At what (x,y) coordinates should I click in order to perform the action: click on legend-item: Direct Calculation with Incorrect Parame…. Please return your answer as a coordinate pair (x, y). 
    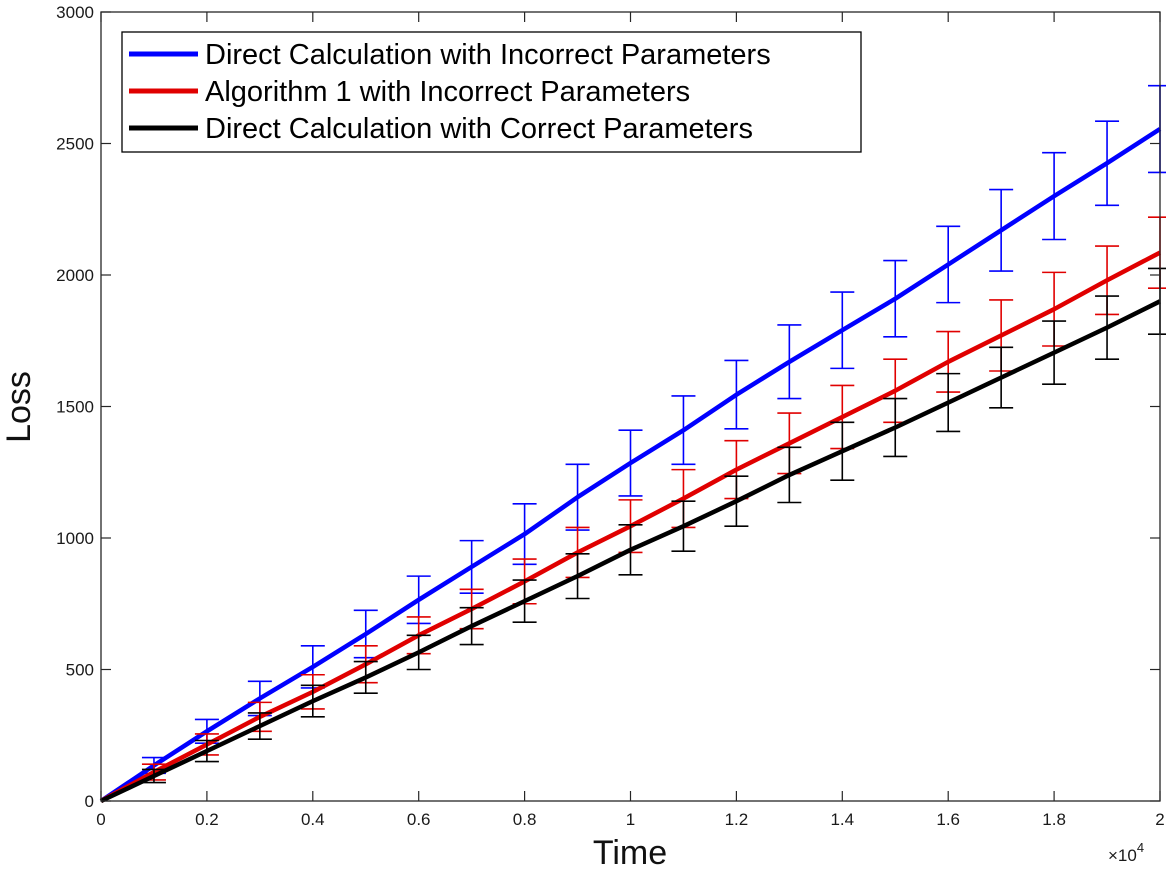
    Looking at the image, I should click on (450, 55).